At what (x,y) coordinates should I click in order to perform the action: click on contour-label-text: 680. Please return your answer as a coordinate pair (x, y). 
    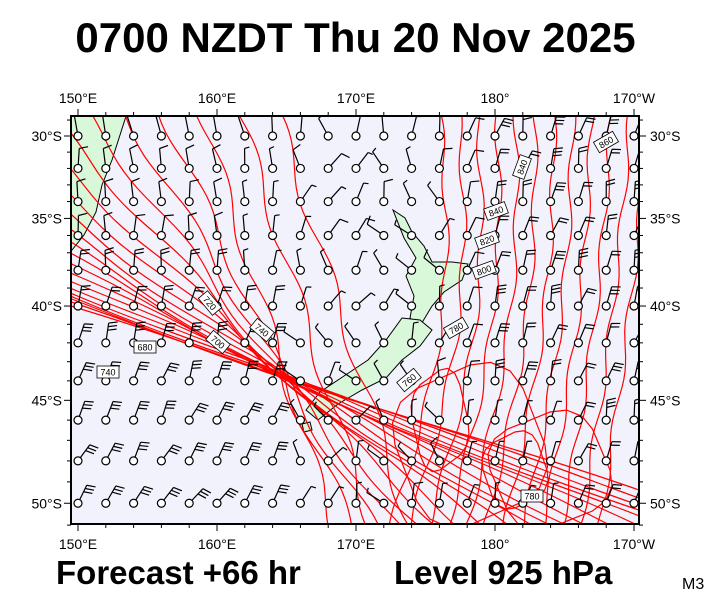
    Looking at the image, I should click on (144, 348).